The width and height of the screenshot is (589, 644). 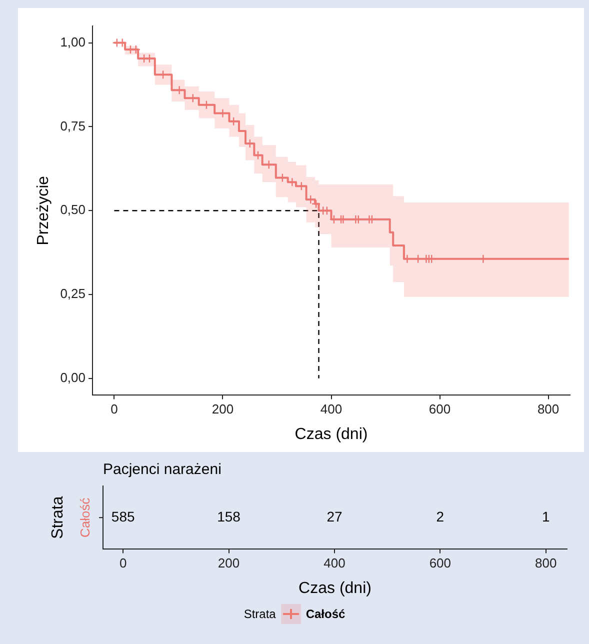 What do you see at coordinates (57, 517) in the screenshot?
I see `y-axis-title: Strata` at bounding box center [57, 517].